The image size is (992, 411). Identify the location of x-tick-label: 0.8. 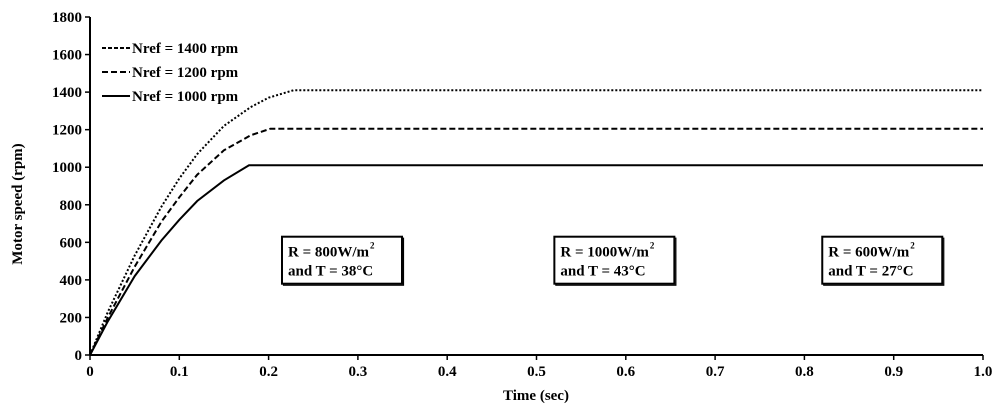
(804, 372).